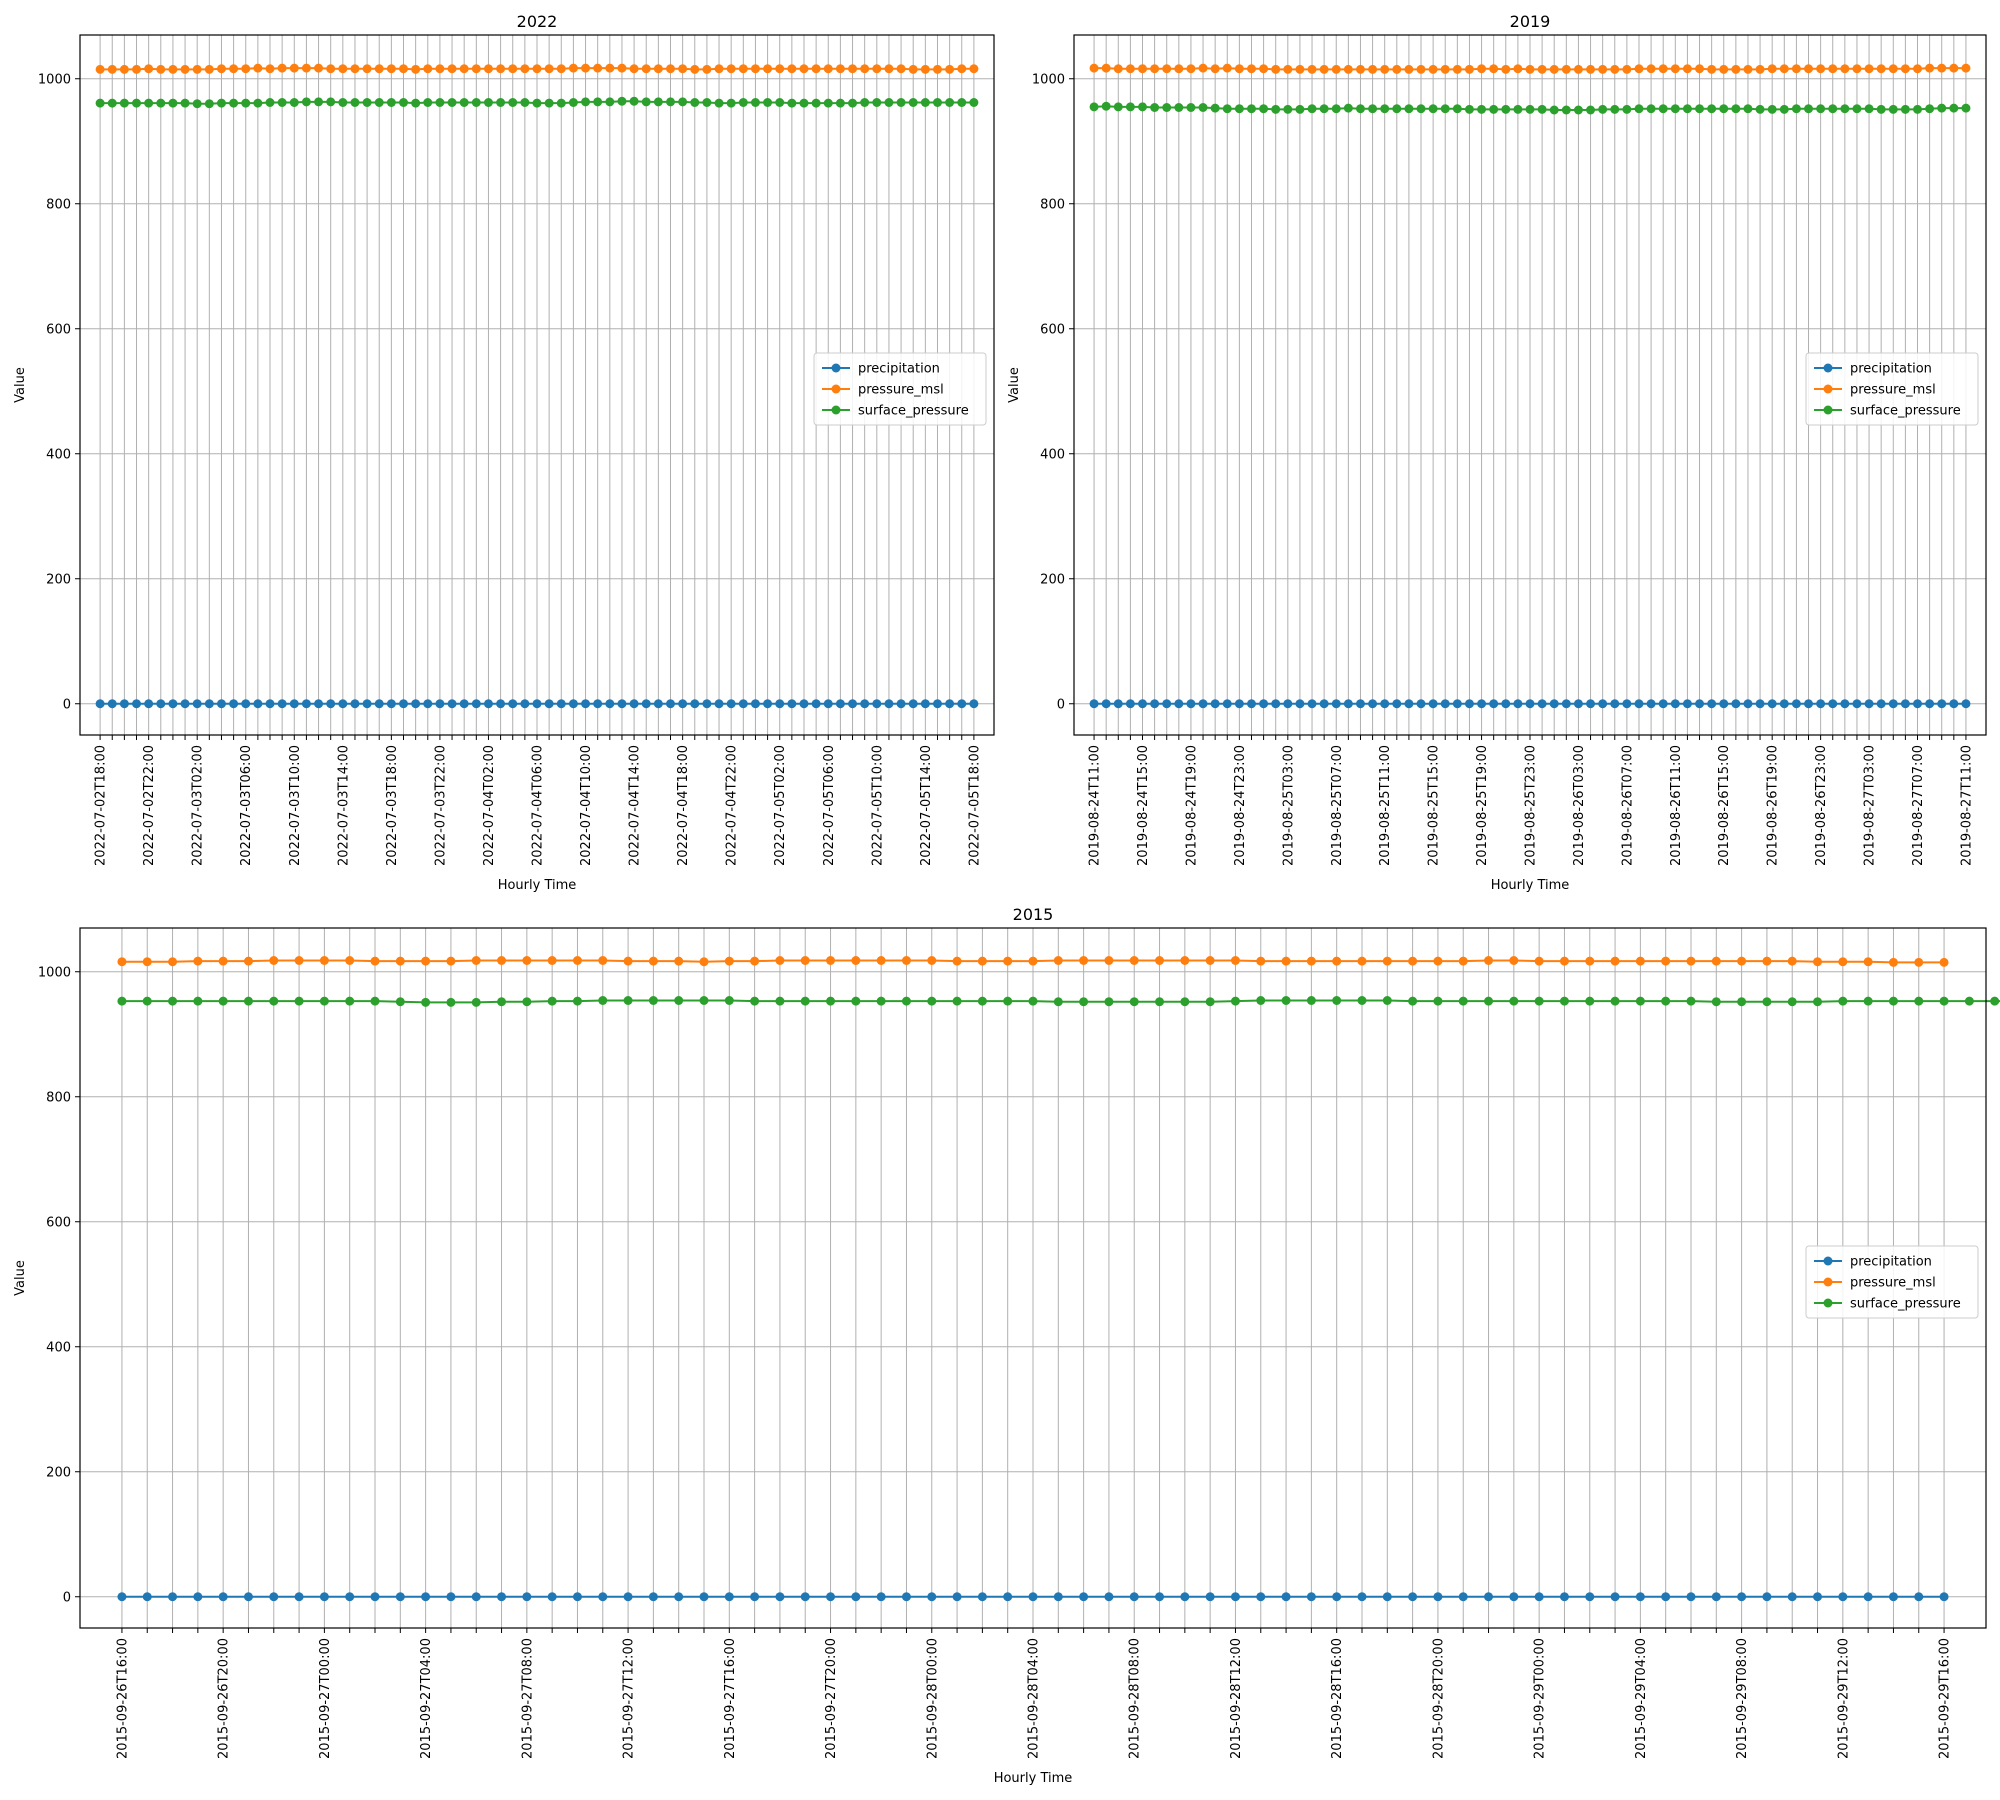 This screenshot has height=1800, width=2000. What do you see at coordinates (1891, 369) in the screenshot?
I see `legend-label-precipitation: precipitation` at bounding box center [1891, 369].